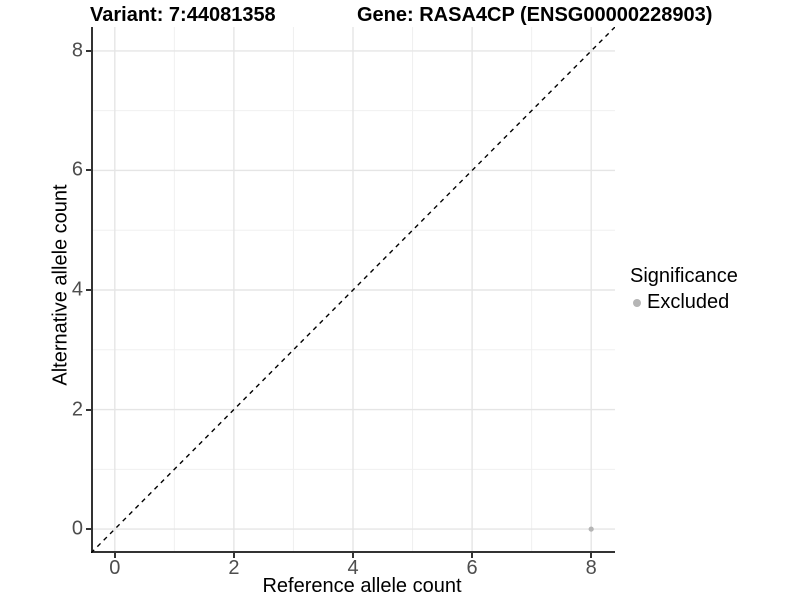 The image size is (800, 600). Describe the element at coordinates (77, 50) in the screenshot. I see `y-tick-label: 8` at that location.